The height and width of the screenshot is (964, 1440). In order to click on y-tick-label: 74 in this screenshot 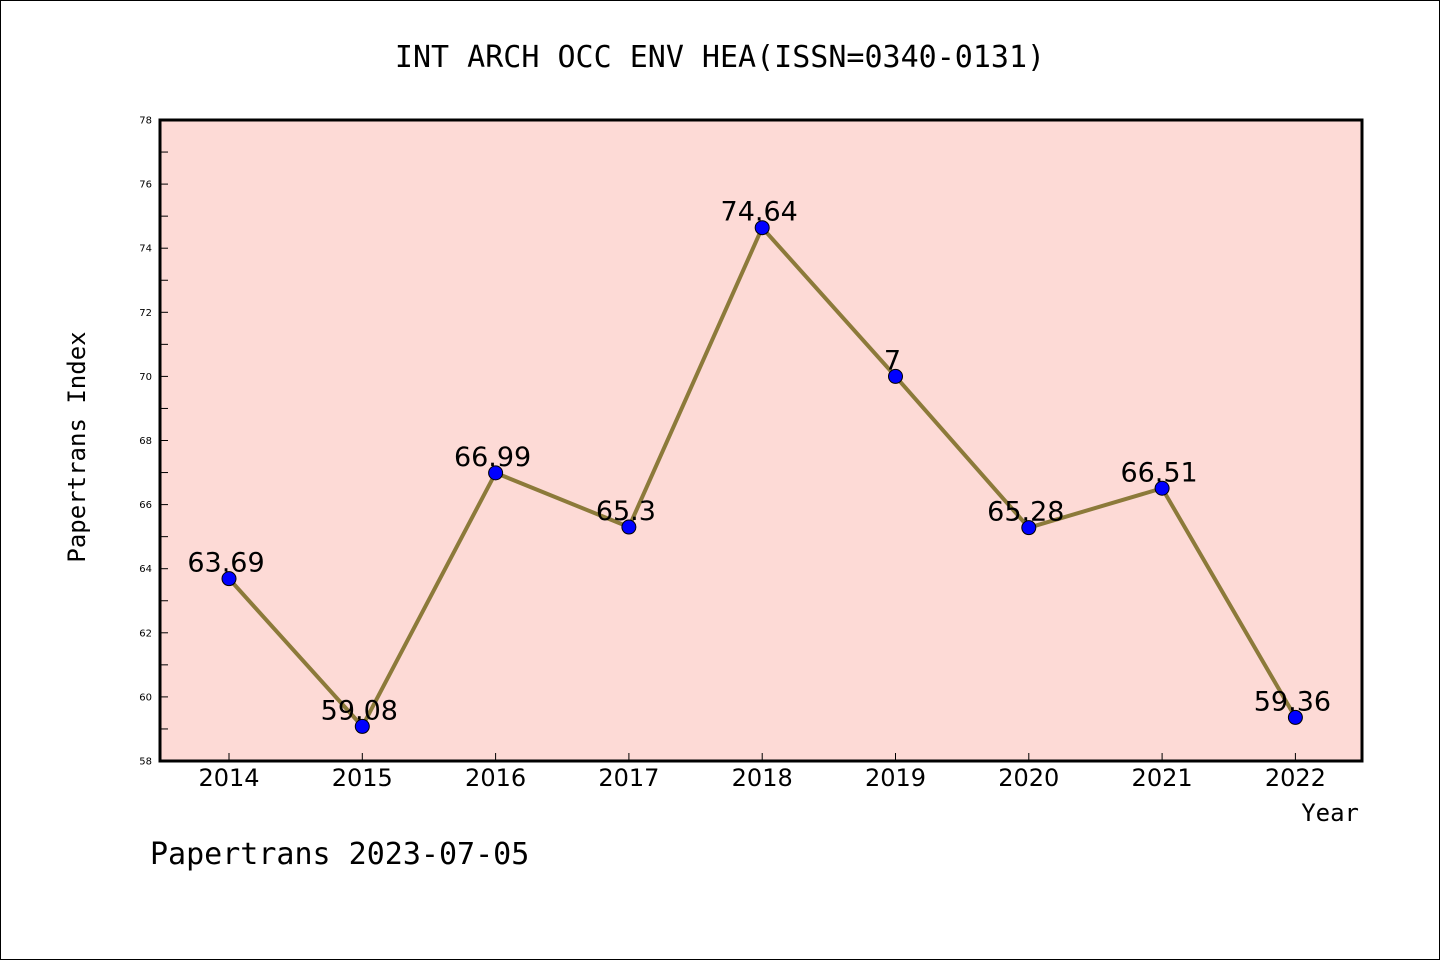, I will do `click(145, 249)`.